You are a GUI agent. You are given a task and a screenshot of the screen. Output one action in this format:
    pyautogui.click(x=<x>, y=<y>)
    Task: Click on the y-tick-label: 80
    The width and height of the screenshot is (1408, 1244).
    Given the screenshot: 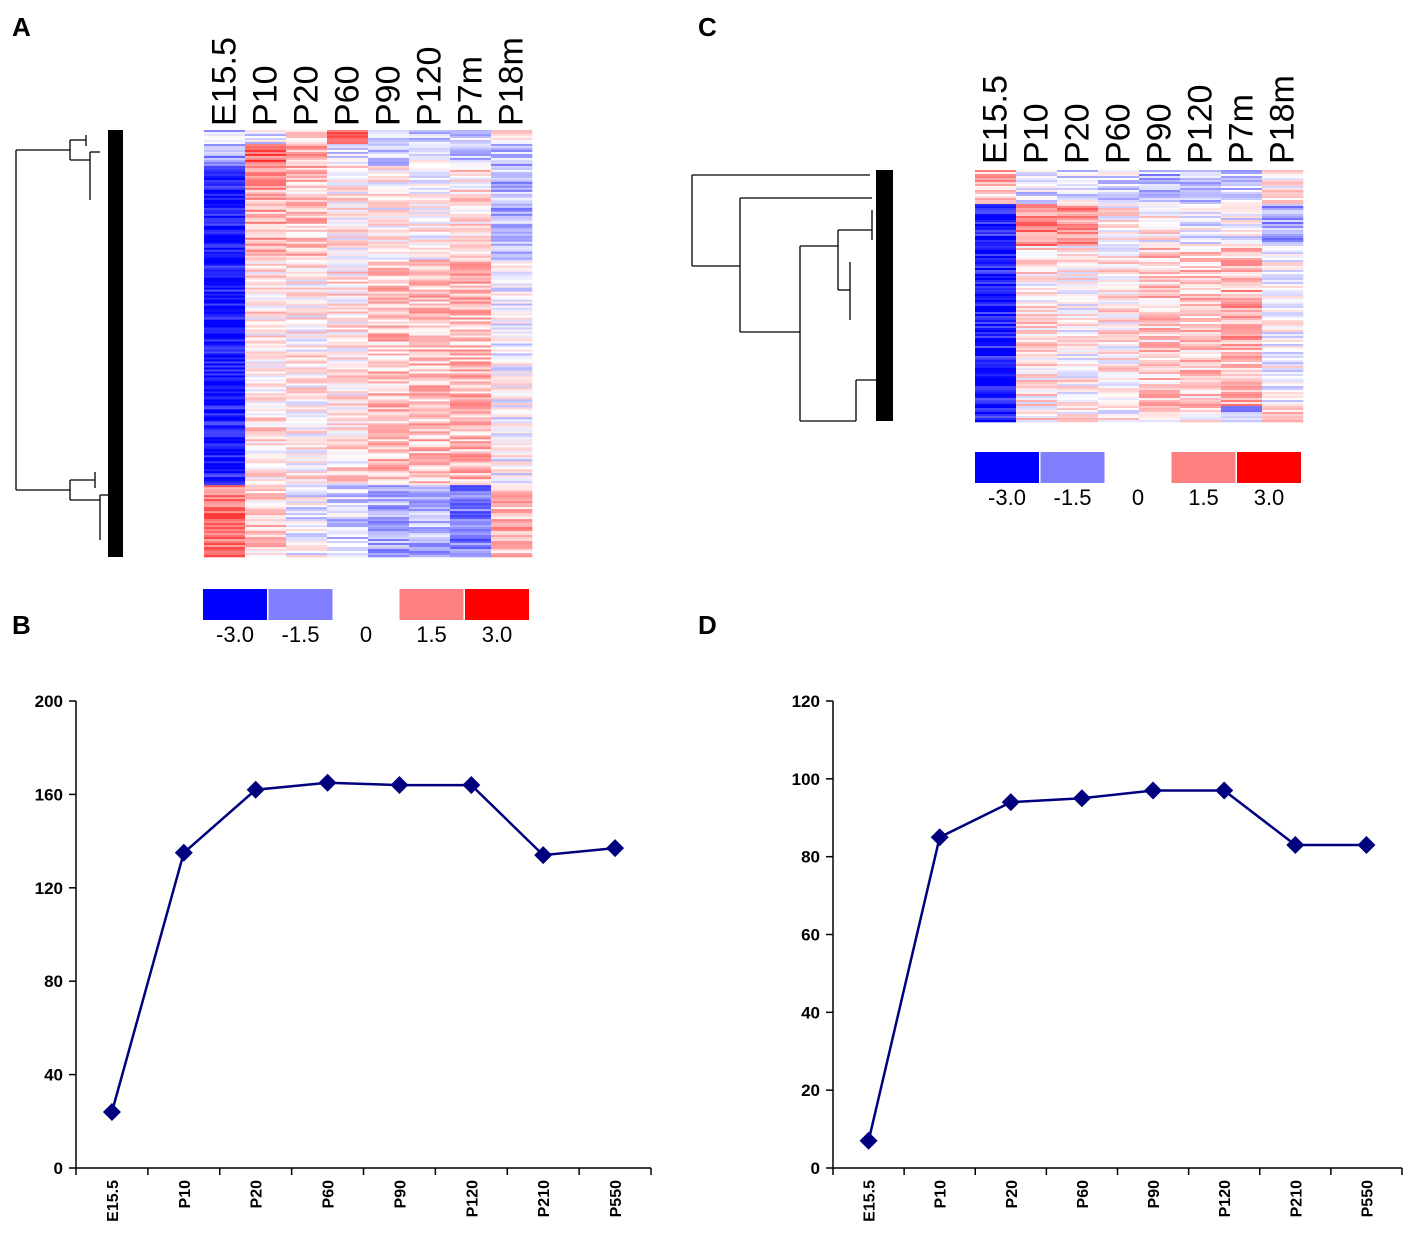 What is the action you would take?
    pyautogui.click(x=53, y=981)
    